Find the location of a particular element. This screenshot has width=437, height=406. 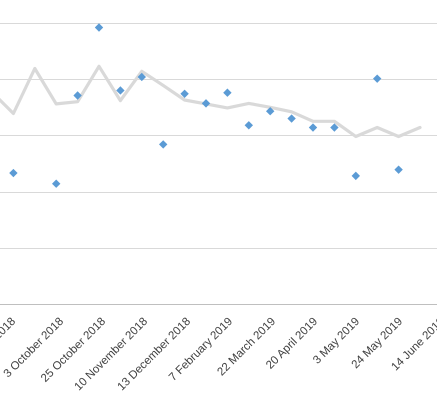

x-tick-label: 2018 is located at coordinates (9, 329).